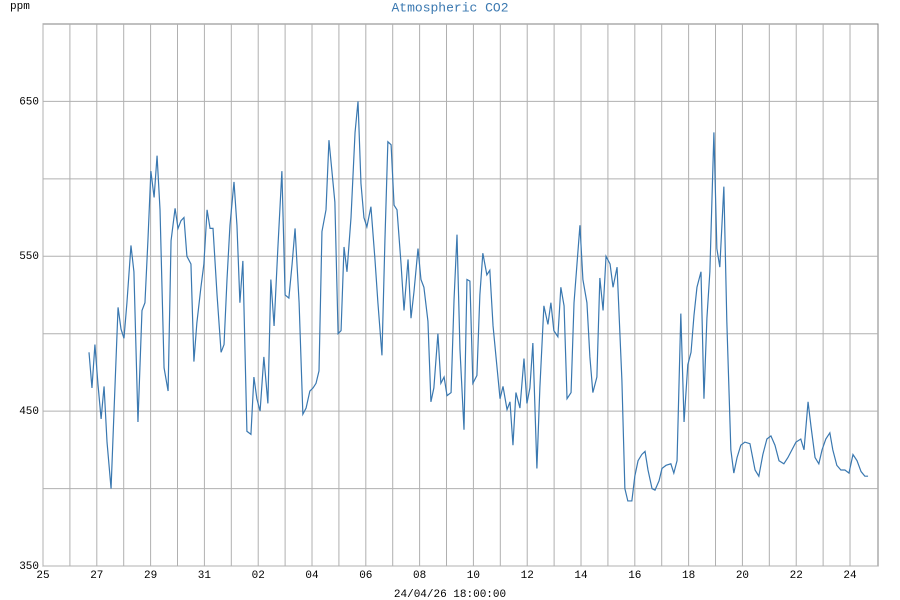 This screenshot has width=900, height=600. Describe the element at coordinates (29, 567) in the screenshot. I see `y-tick-label: 350` at that location.